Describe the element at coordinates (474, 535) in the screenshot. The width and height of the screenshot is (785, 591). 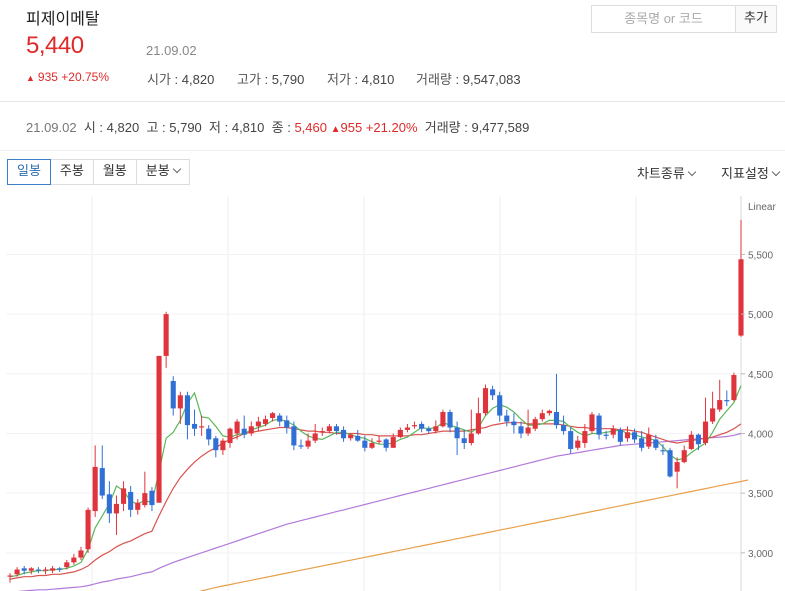
I see `ma120-line` at that location.